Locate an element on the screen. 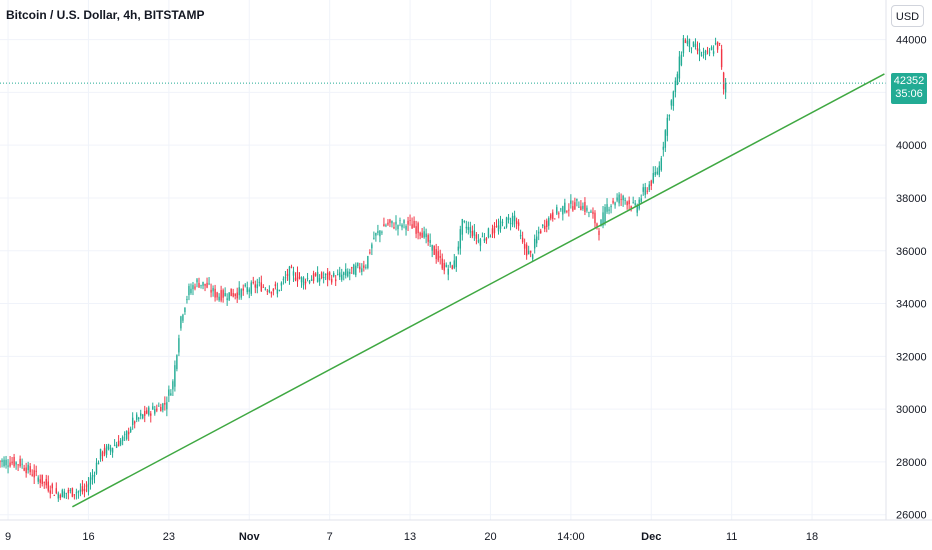  y-tick-label: 44000 is located at coordinates (911, 41).